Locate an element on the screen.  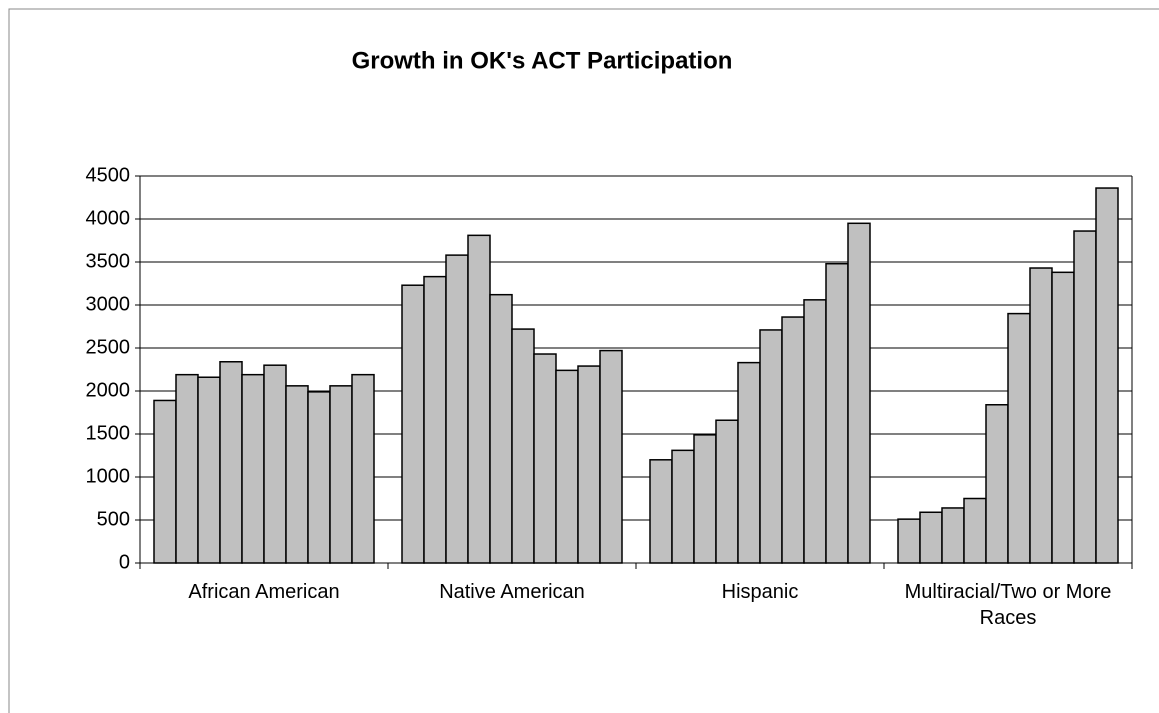
y-tick-label: 4000 is located at coordinates (108, 218).